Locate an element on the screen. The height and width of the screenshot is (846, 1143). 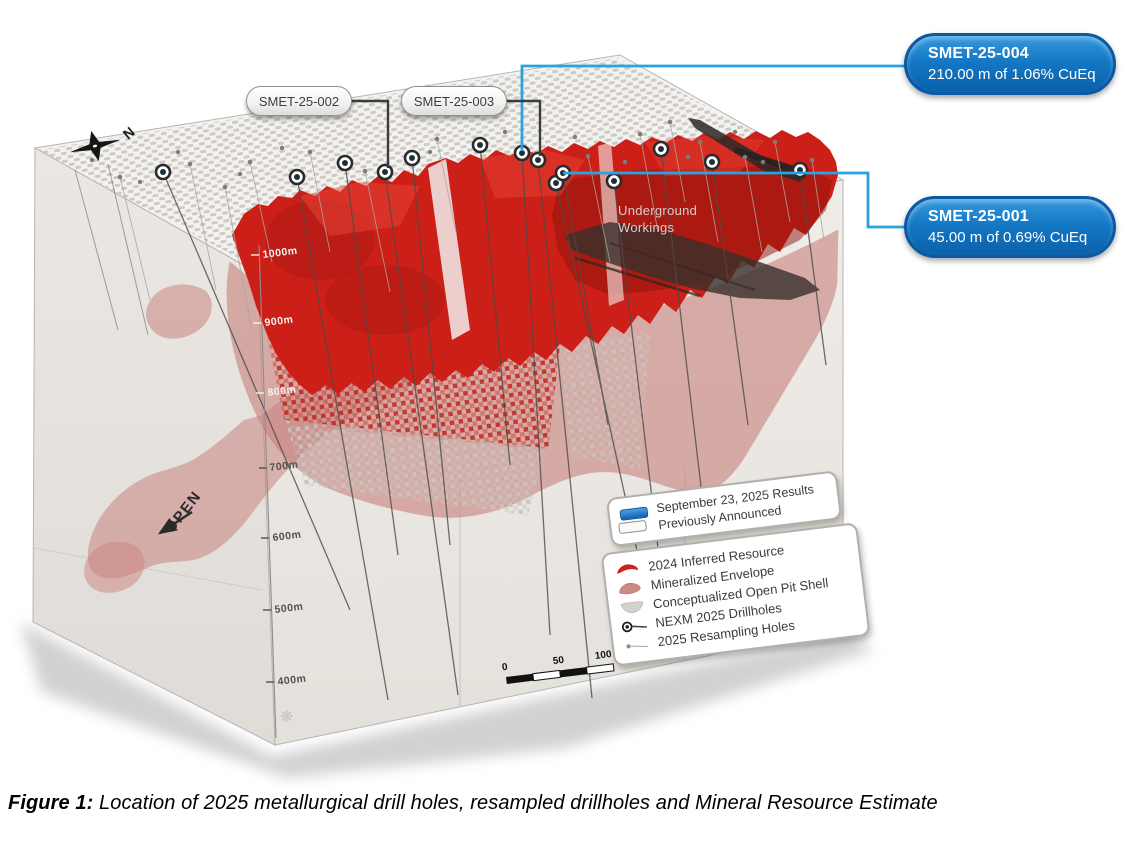
scale-tick-0: 0 is located at coordinates (504, 668).